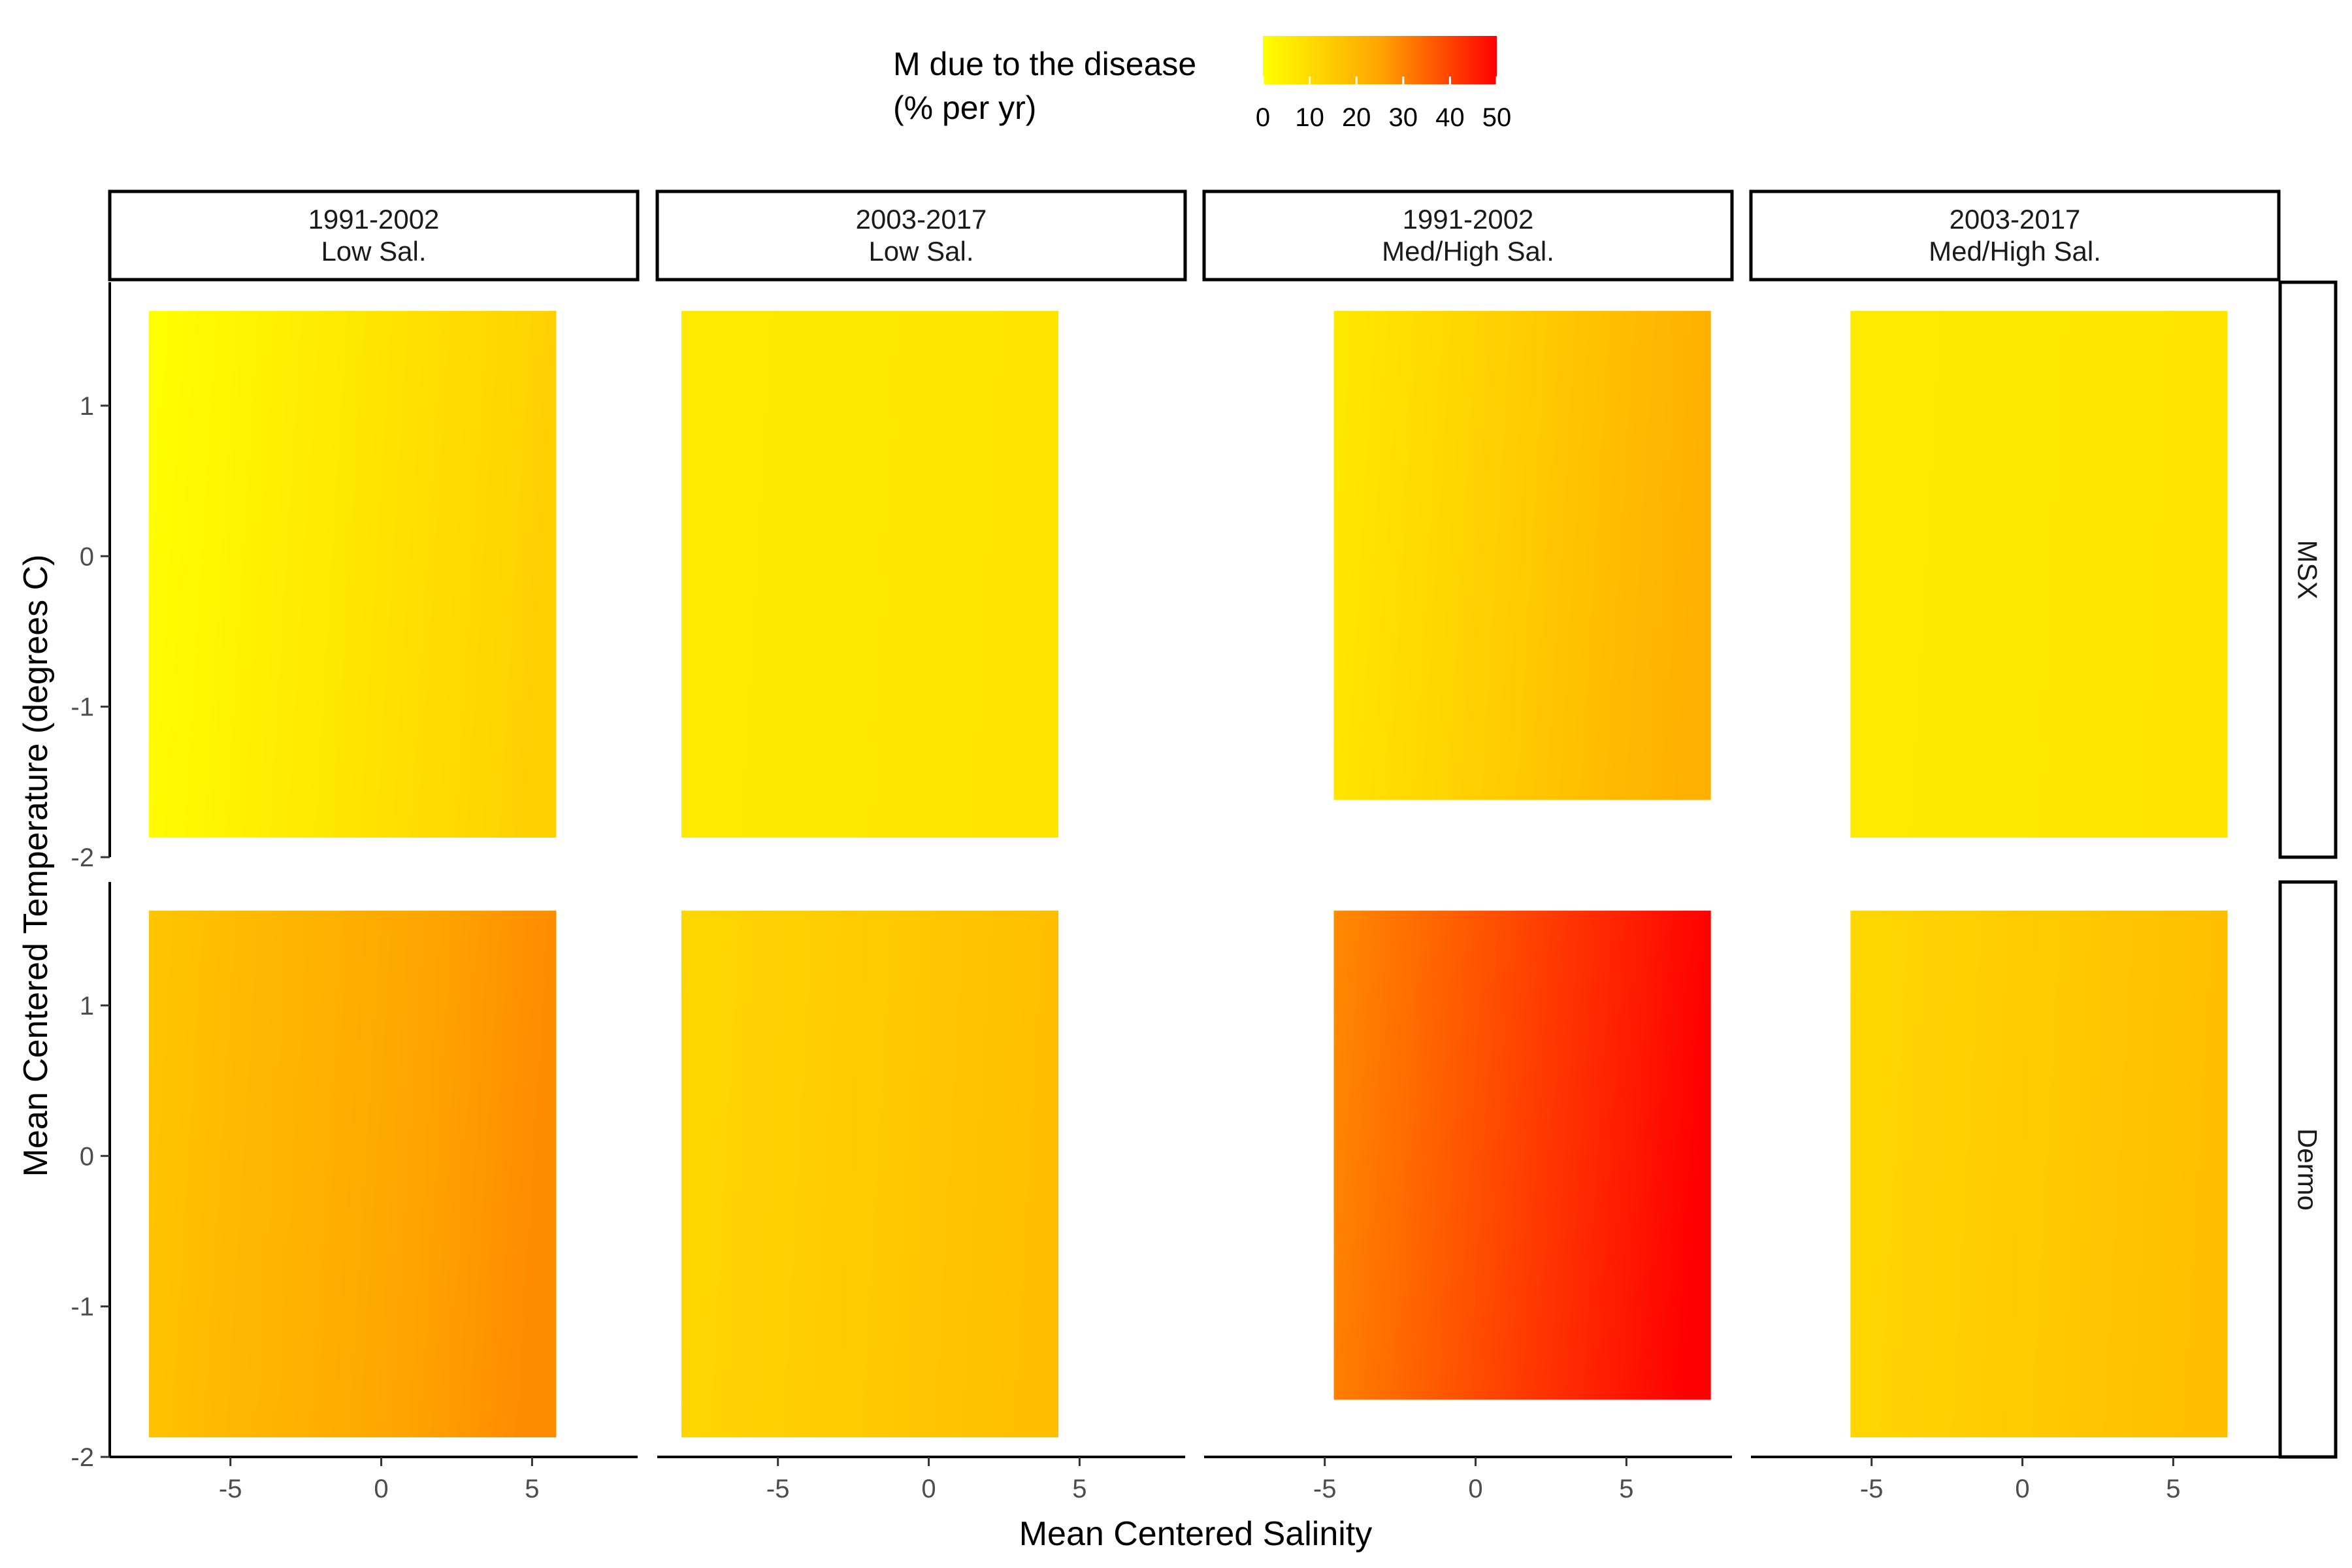 The height and width of the screenshot is (1568, 2352). Describe the element at coordinates (1309, 117) in the screenshot. I see `legend-tick-label: 10` at that location.